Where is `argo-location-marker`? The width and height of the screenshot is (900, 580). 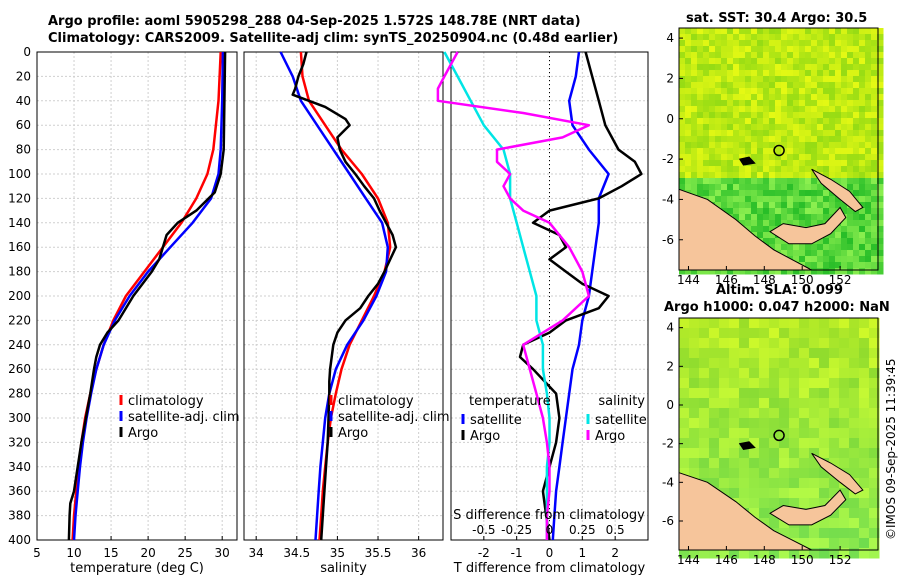
argo-location-marker is located at coordinates (779, 435).